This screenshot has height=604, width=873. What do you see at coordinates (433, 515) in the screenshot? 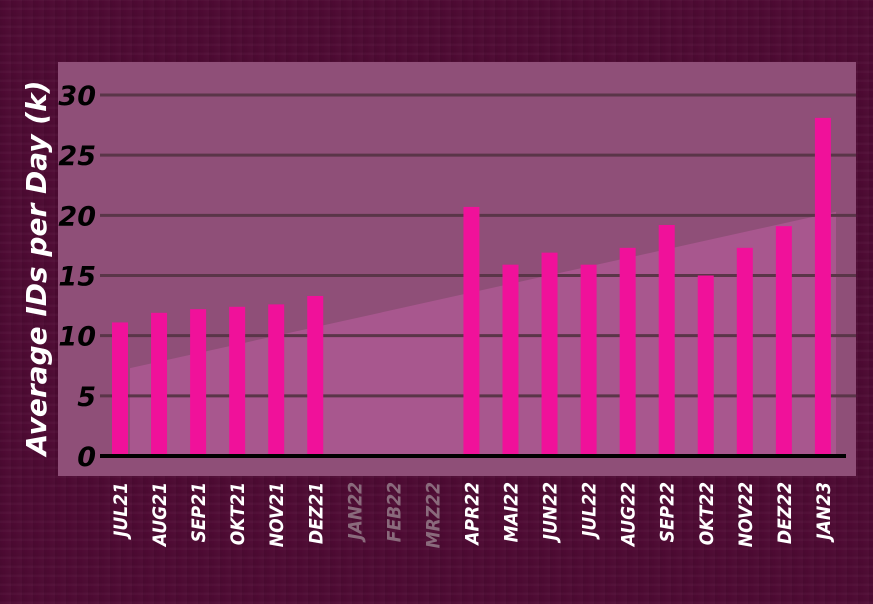
I see `x-tick-label: MRZ22` at bounding box center [433, 515].